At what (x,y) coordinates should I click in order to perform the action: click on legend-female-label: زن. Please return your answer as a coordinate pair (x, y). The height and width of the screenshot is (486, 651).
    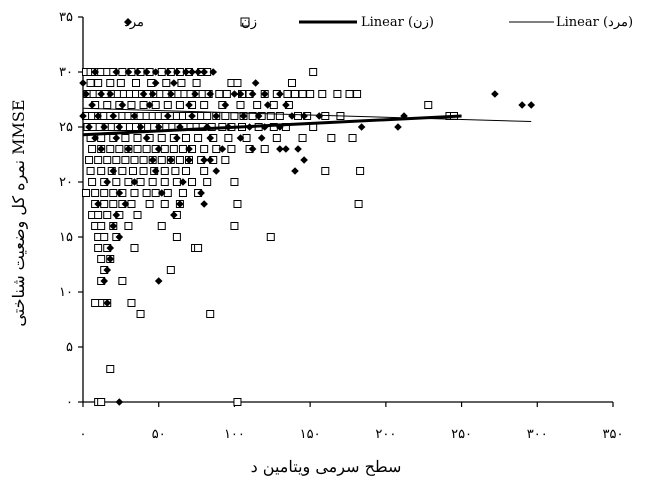
    Looking at the image, I should click on (249, 22).